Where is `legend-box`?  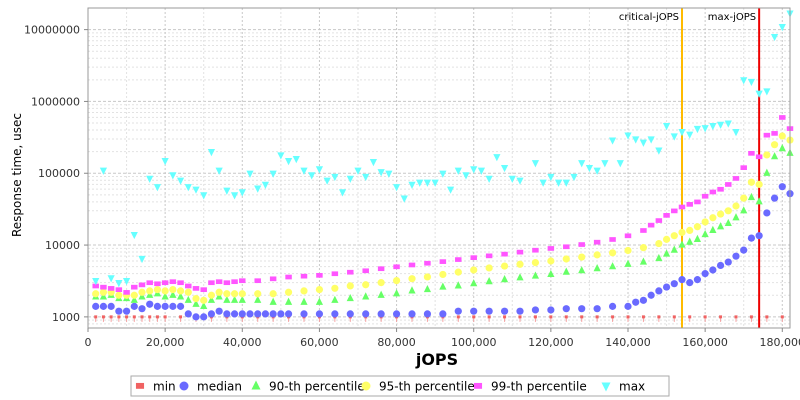 legend-box is located at coordinates (400, 386).